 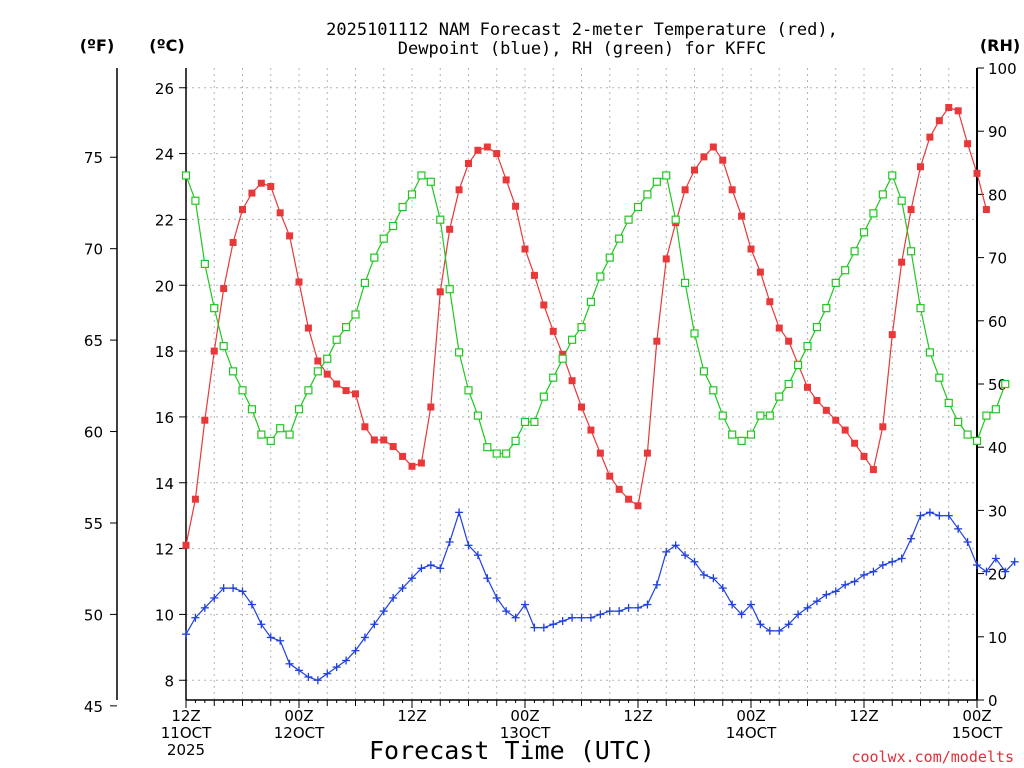 What do you see at coordinates (997, 259) in the screenshot?
I see `rh-tick-label: 70` at bounding box center [997, 259].